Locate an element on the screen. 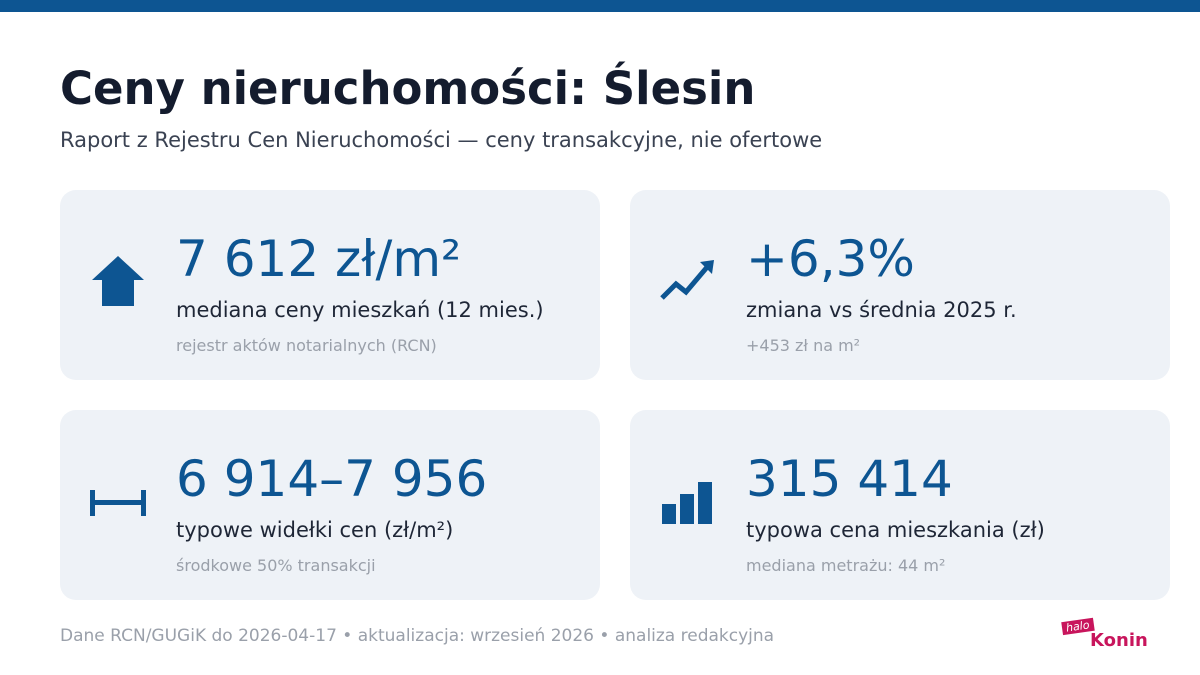 This screenshot has width=1200, height=675. stat-value: 6 914–7 956 is located at coordinates (332, 479).